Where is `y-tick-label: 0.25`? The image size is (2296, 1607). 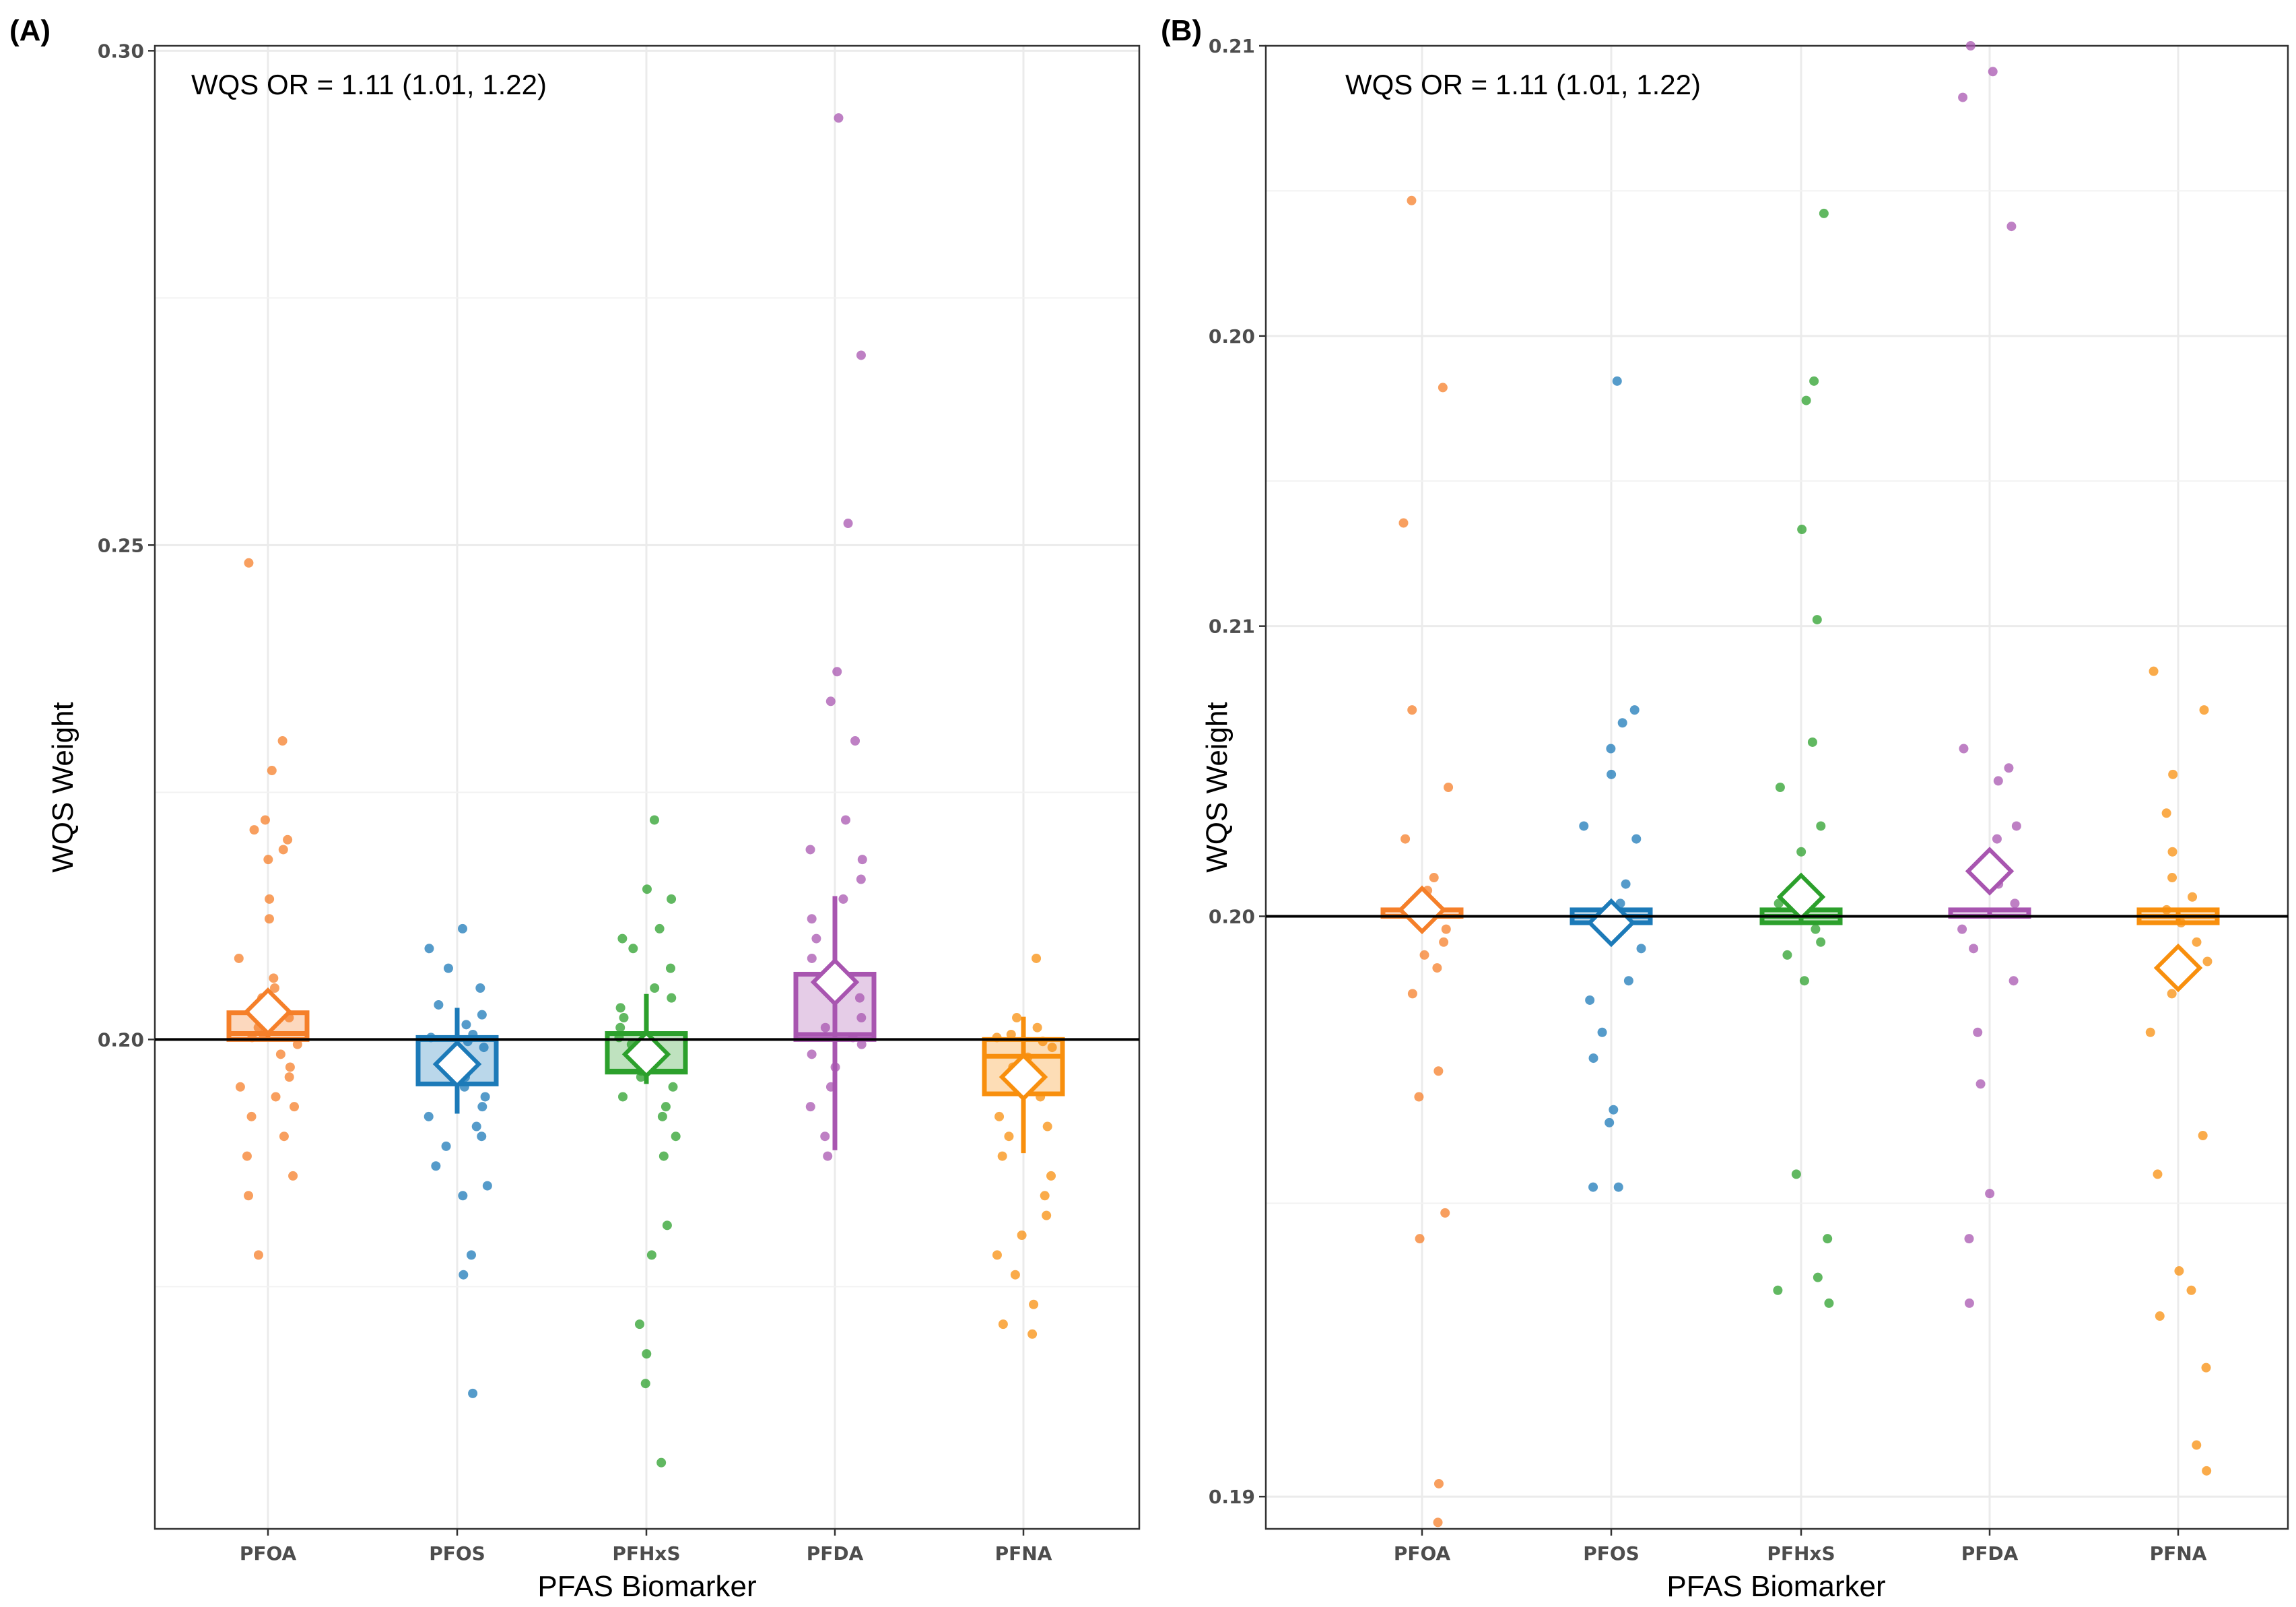
y-tick-label: 0.25 is located at coordinates (121, 545).